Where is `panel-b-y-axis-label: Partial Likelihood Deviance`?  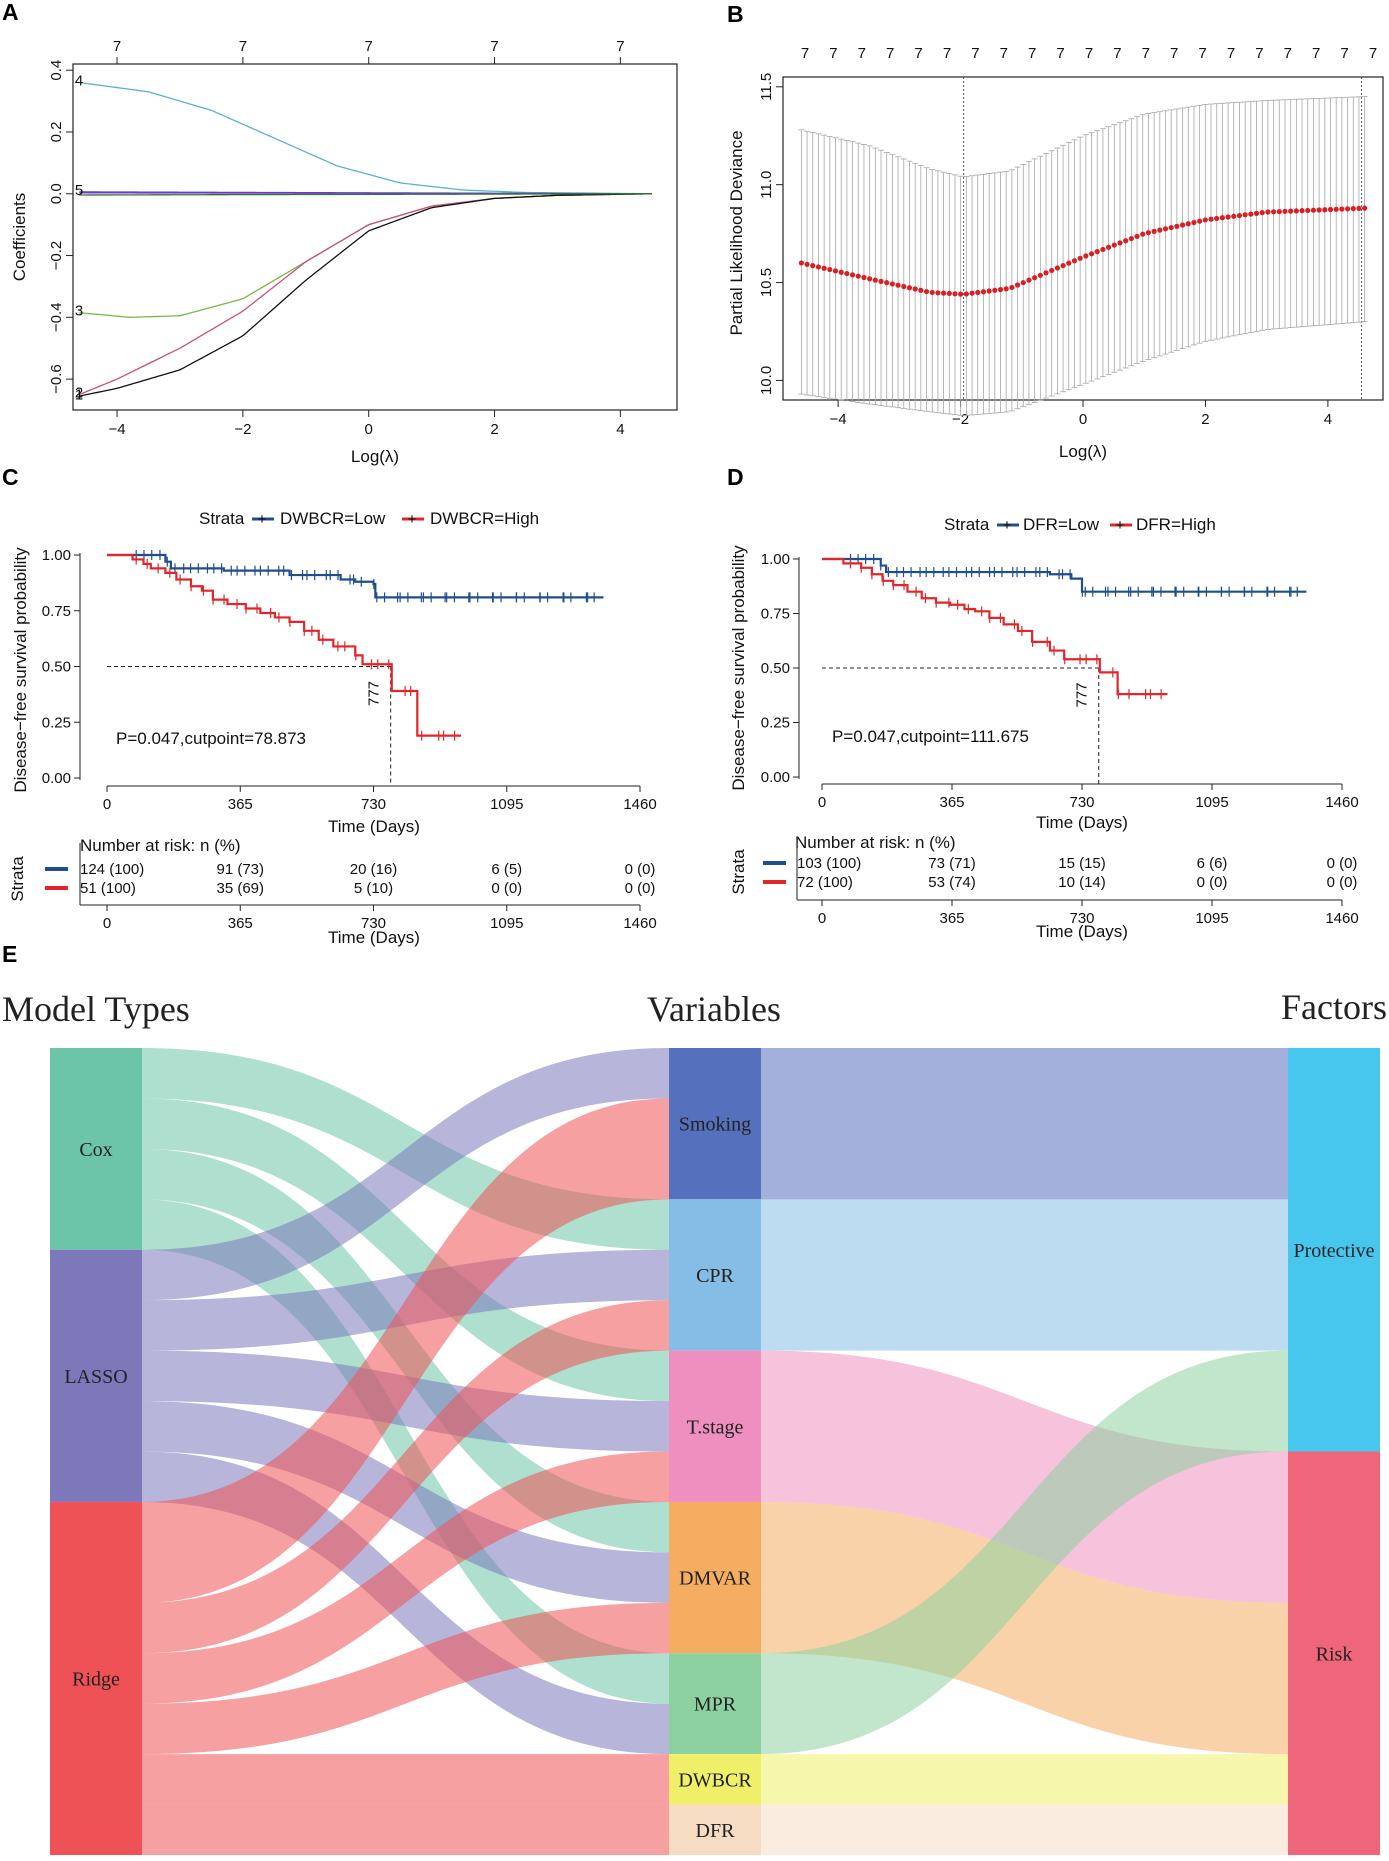 panel-b-y-axis-label: Partial Likelihood Deviance is located at coordinates (736, 232).